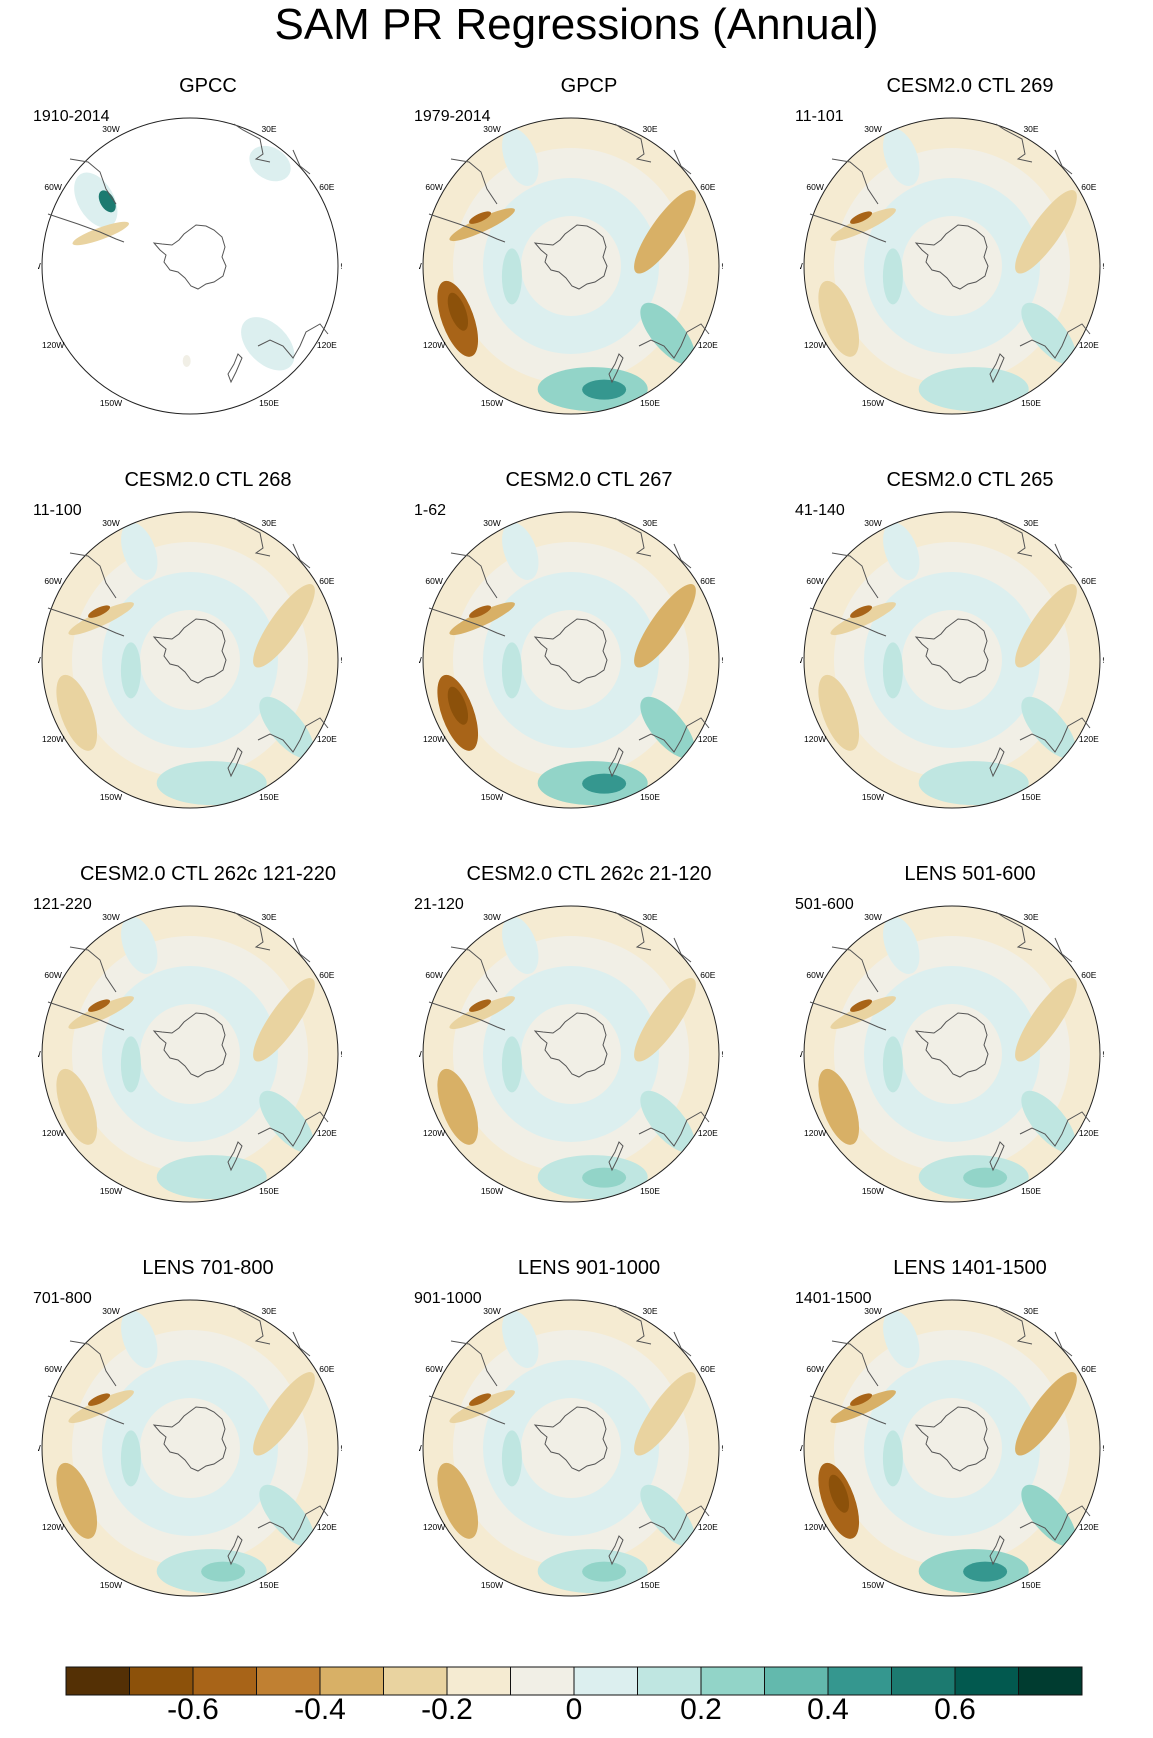 This screenshot has width=1153, height=1738. What do you see at coordinates (589, 1268) in the screenshot?
I see `panel-title: LENS 901-1000` at bounding box center [589, 1268].